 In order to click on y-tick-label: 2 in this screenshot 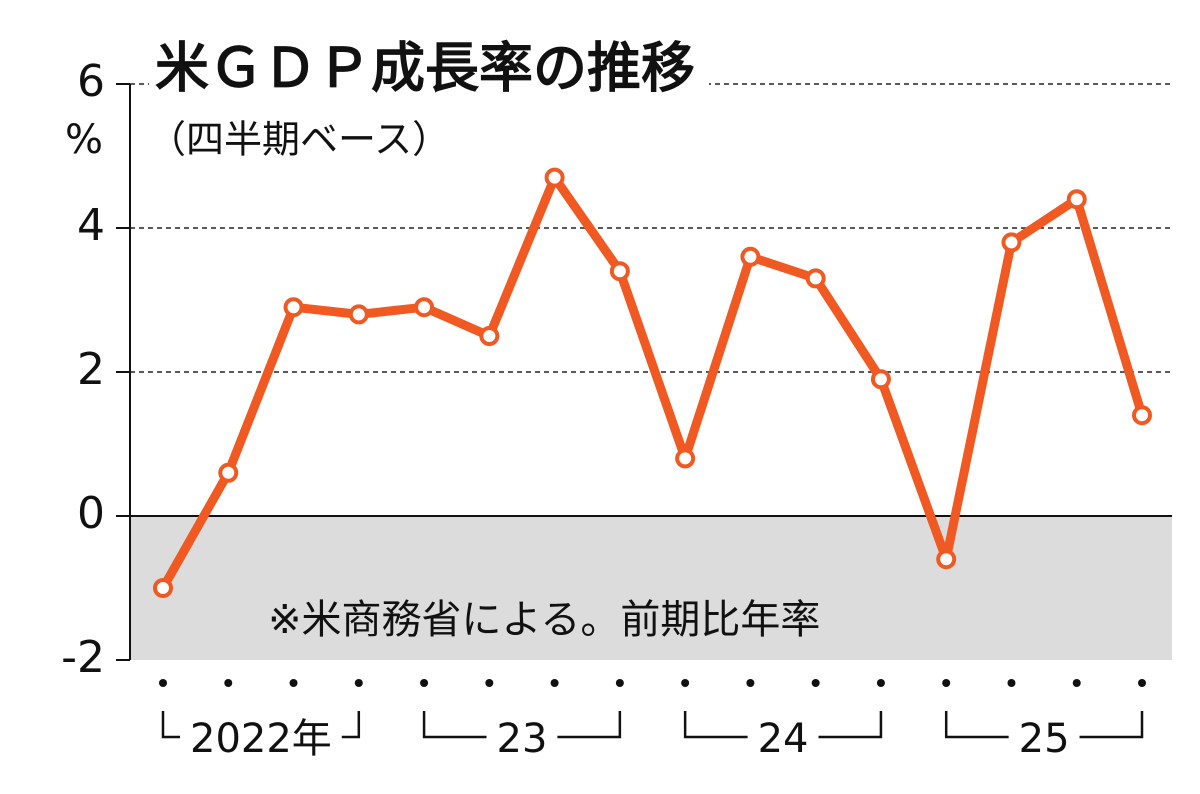, I will do `click(91, 369)`.